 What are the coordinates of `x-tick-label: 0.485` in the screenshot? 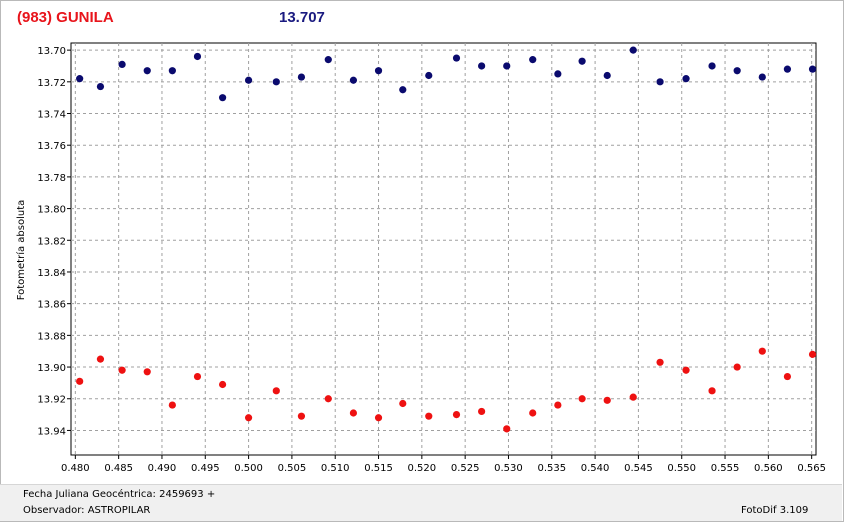 It's located at (118, 468).